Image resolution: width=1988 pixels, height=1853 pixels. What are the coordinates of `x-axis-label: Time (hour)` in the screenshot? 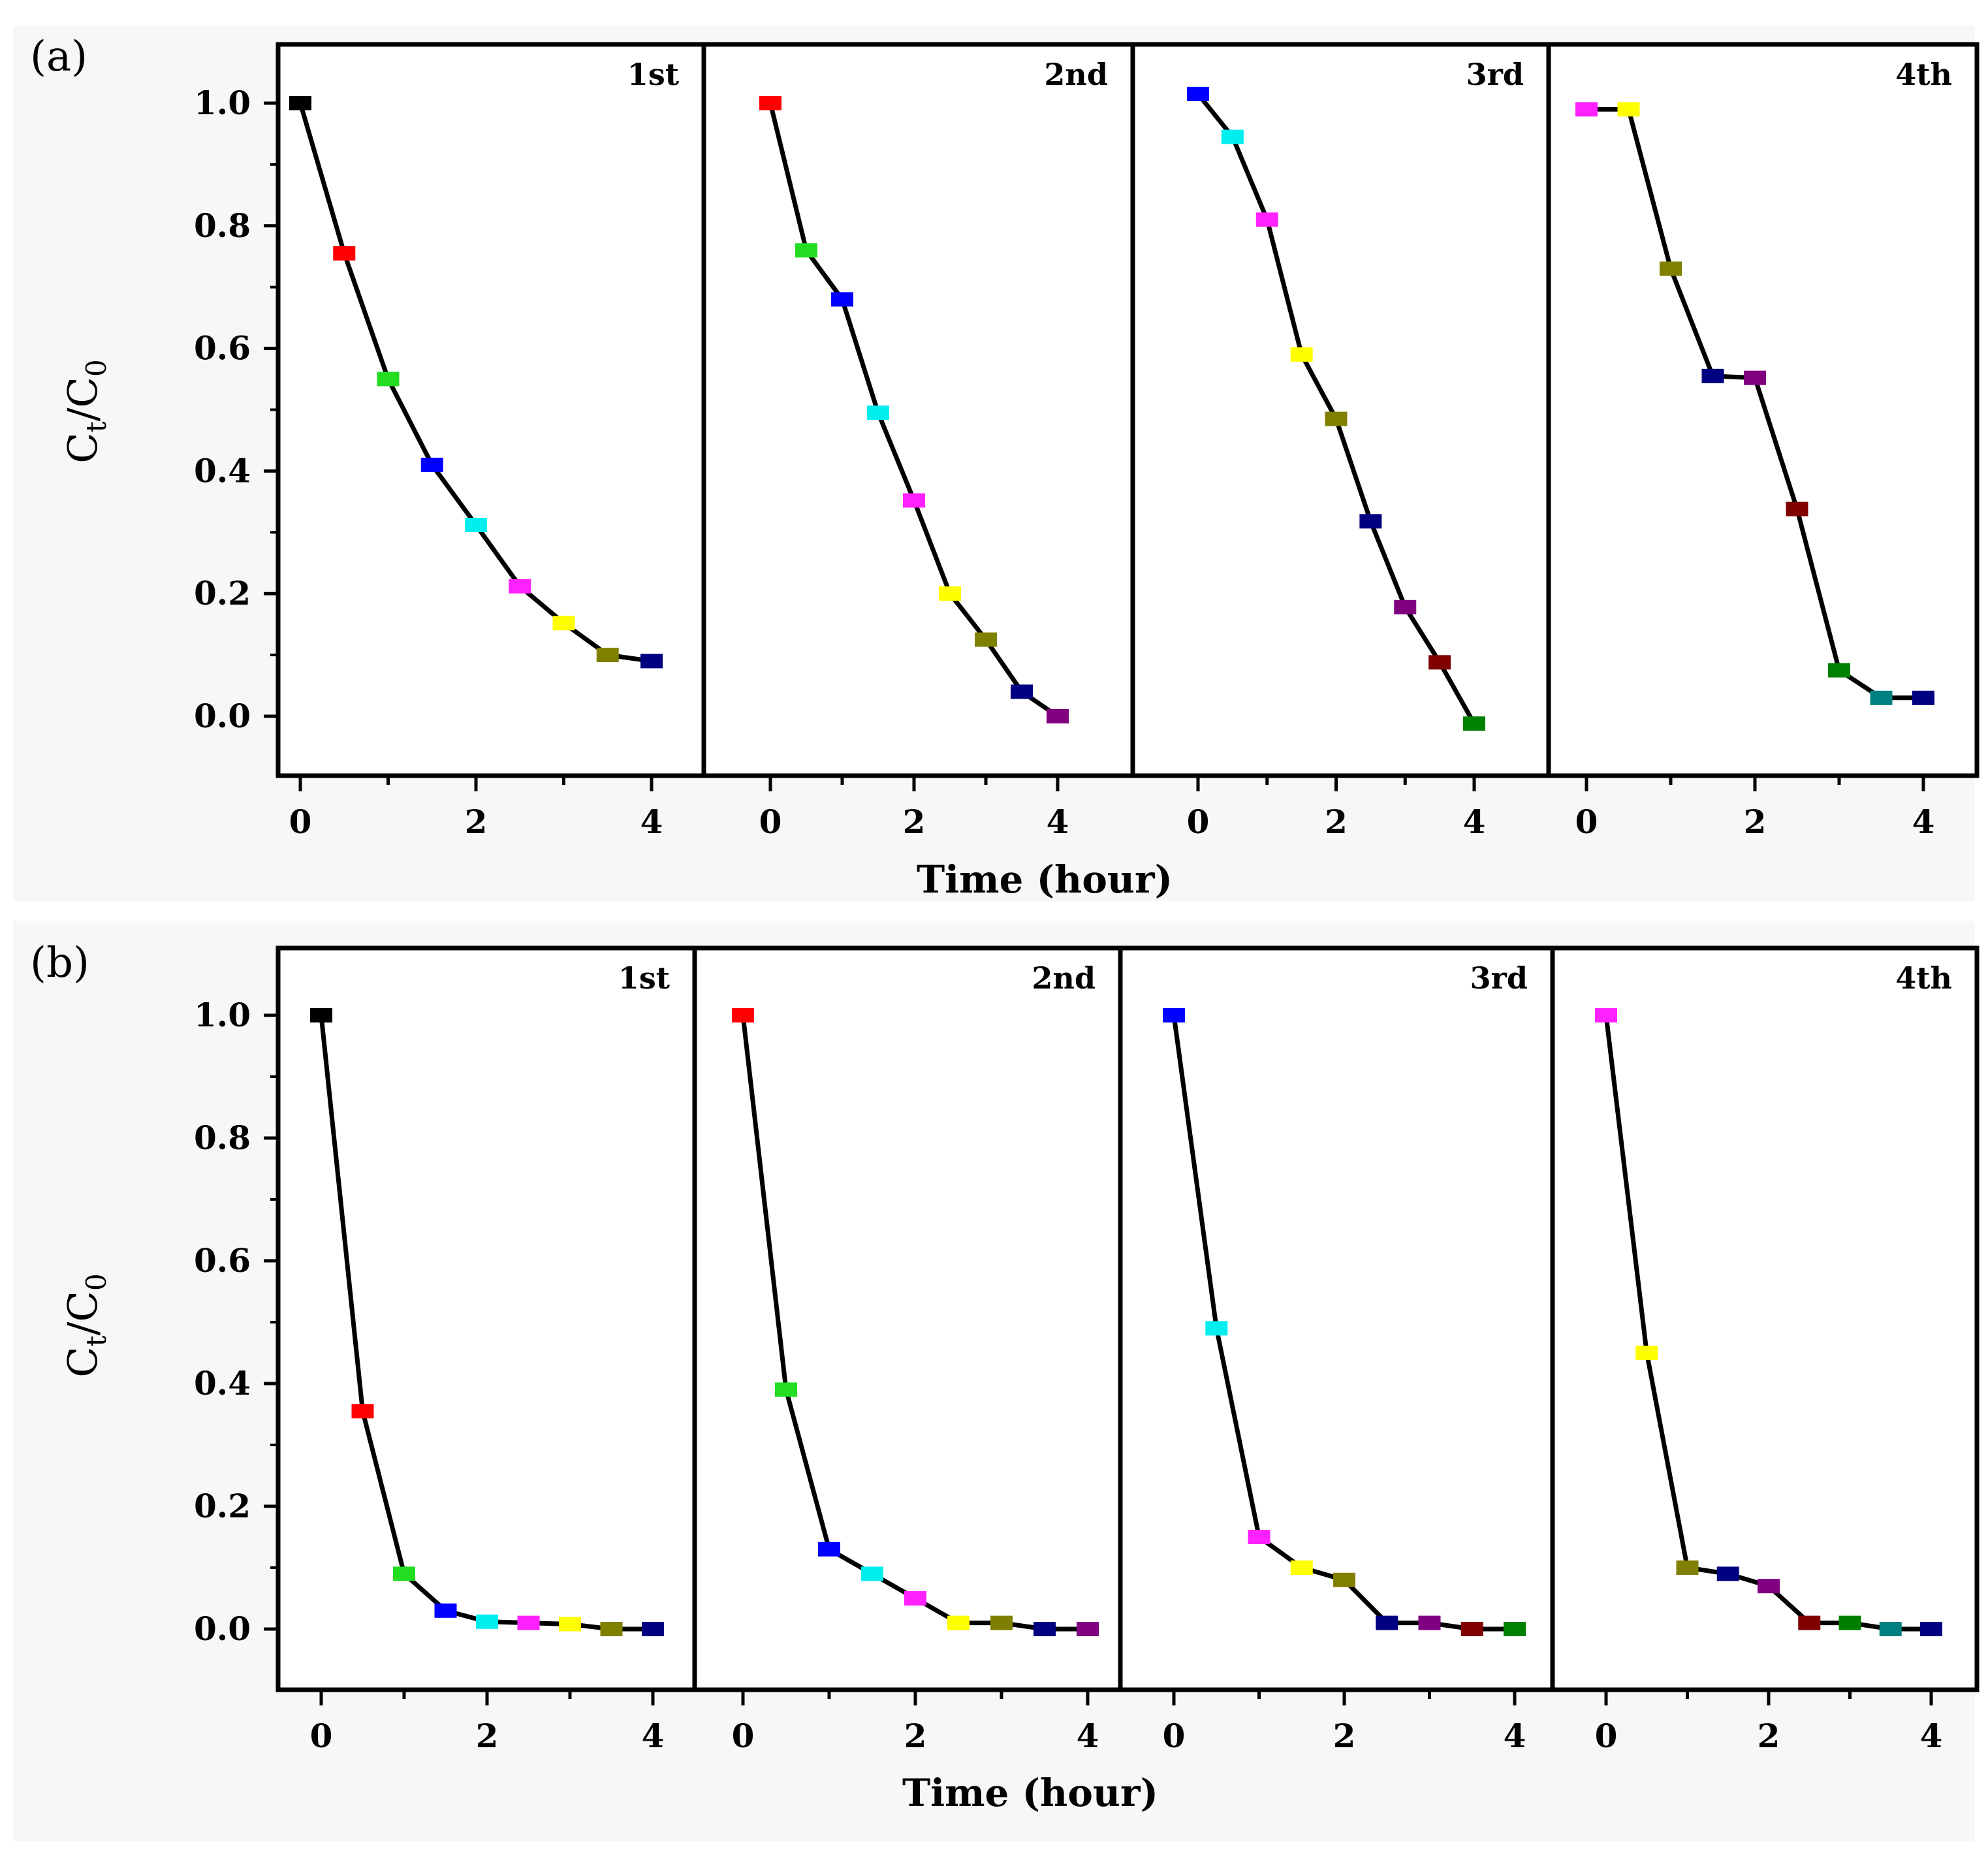 It's located at (1045, 880).